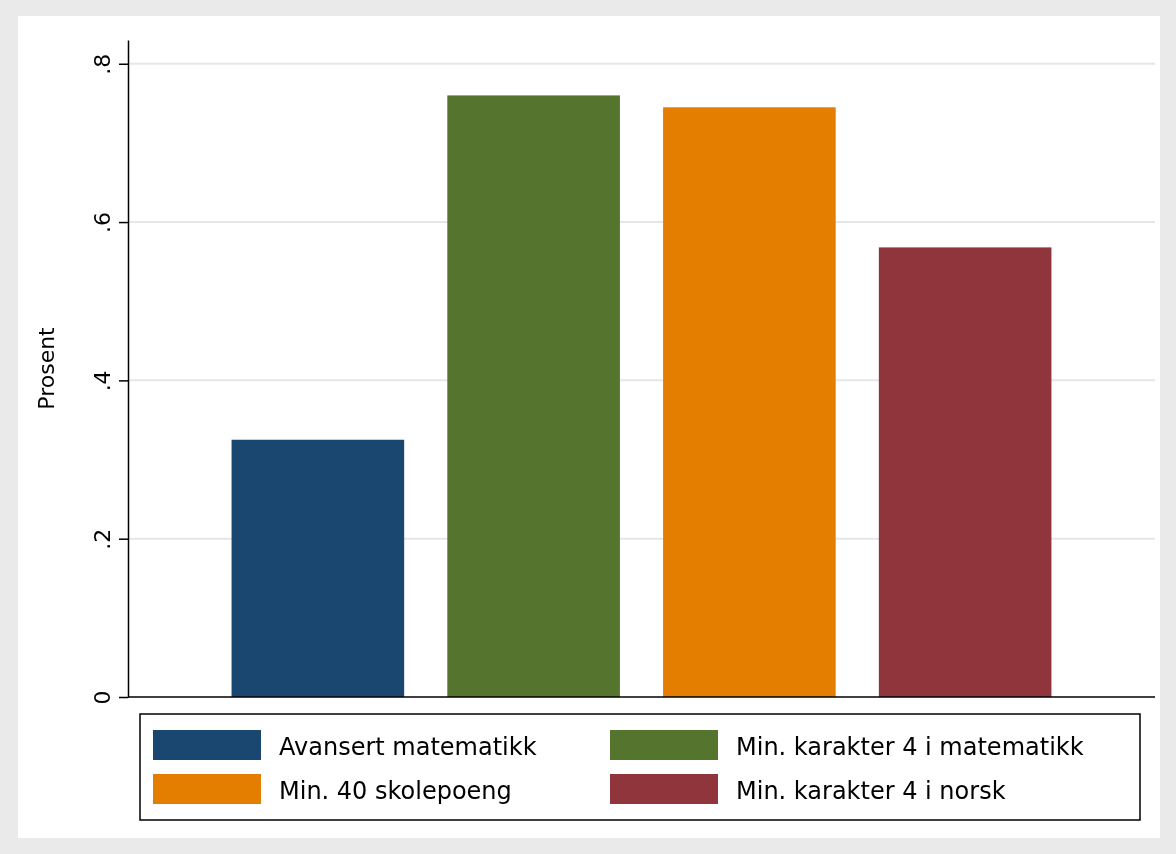 The height and width of the screenshot is (854, 1176). I want to click on legend-label: Min. karakter 4 i matematikk, so click(910, 747).